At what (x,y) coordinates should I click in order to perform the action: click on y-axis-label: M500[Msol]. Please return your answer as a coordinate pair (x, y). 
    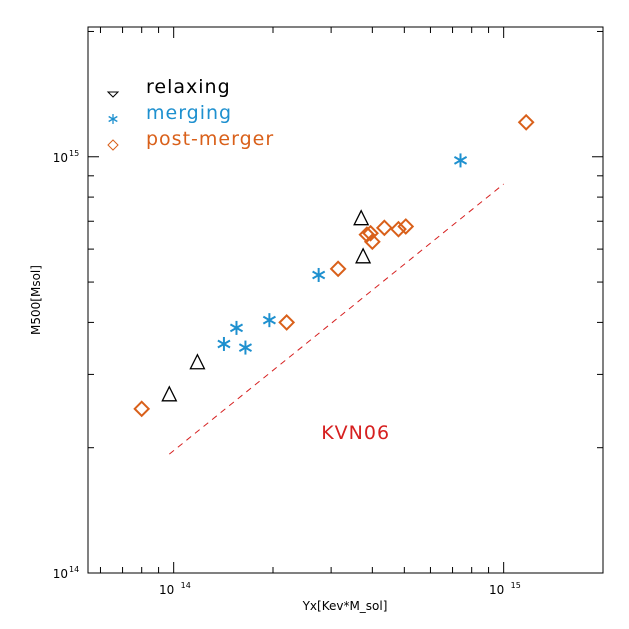
    Looking at the image, I should click on (36, 300).